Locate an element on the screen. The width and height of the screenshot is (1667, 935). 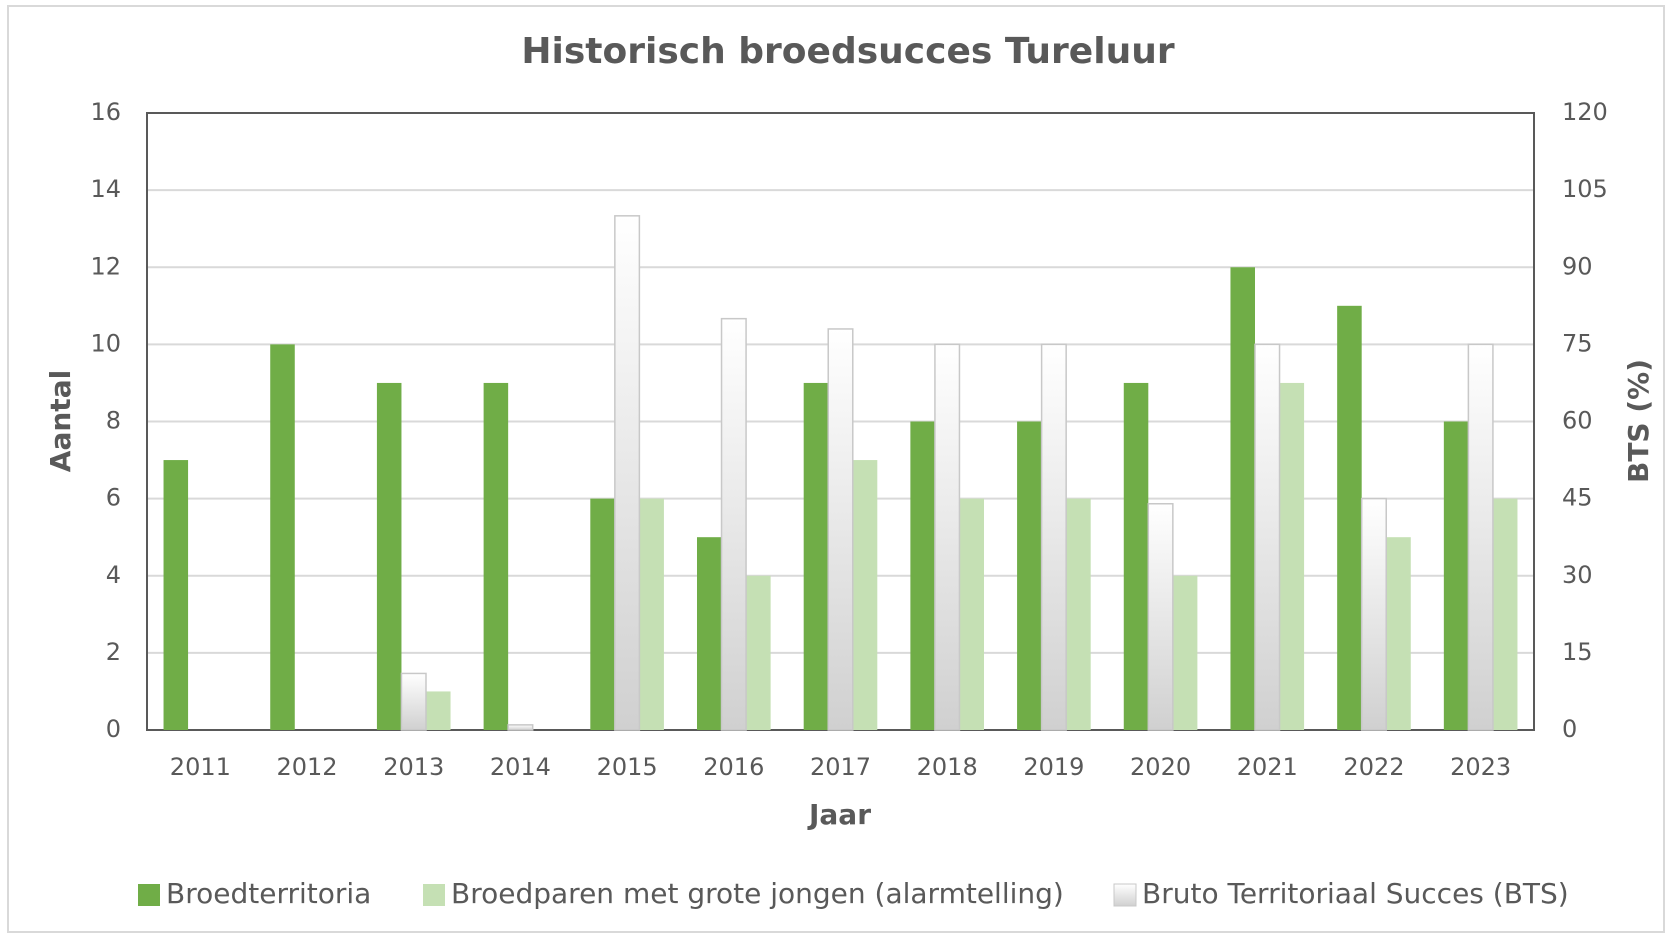
y2-tick-label: 60 is located at coordinates (1577, 421).